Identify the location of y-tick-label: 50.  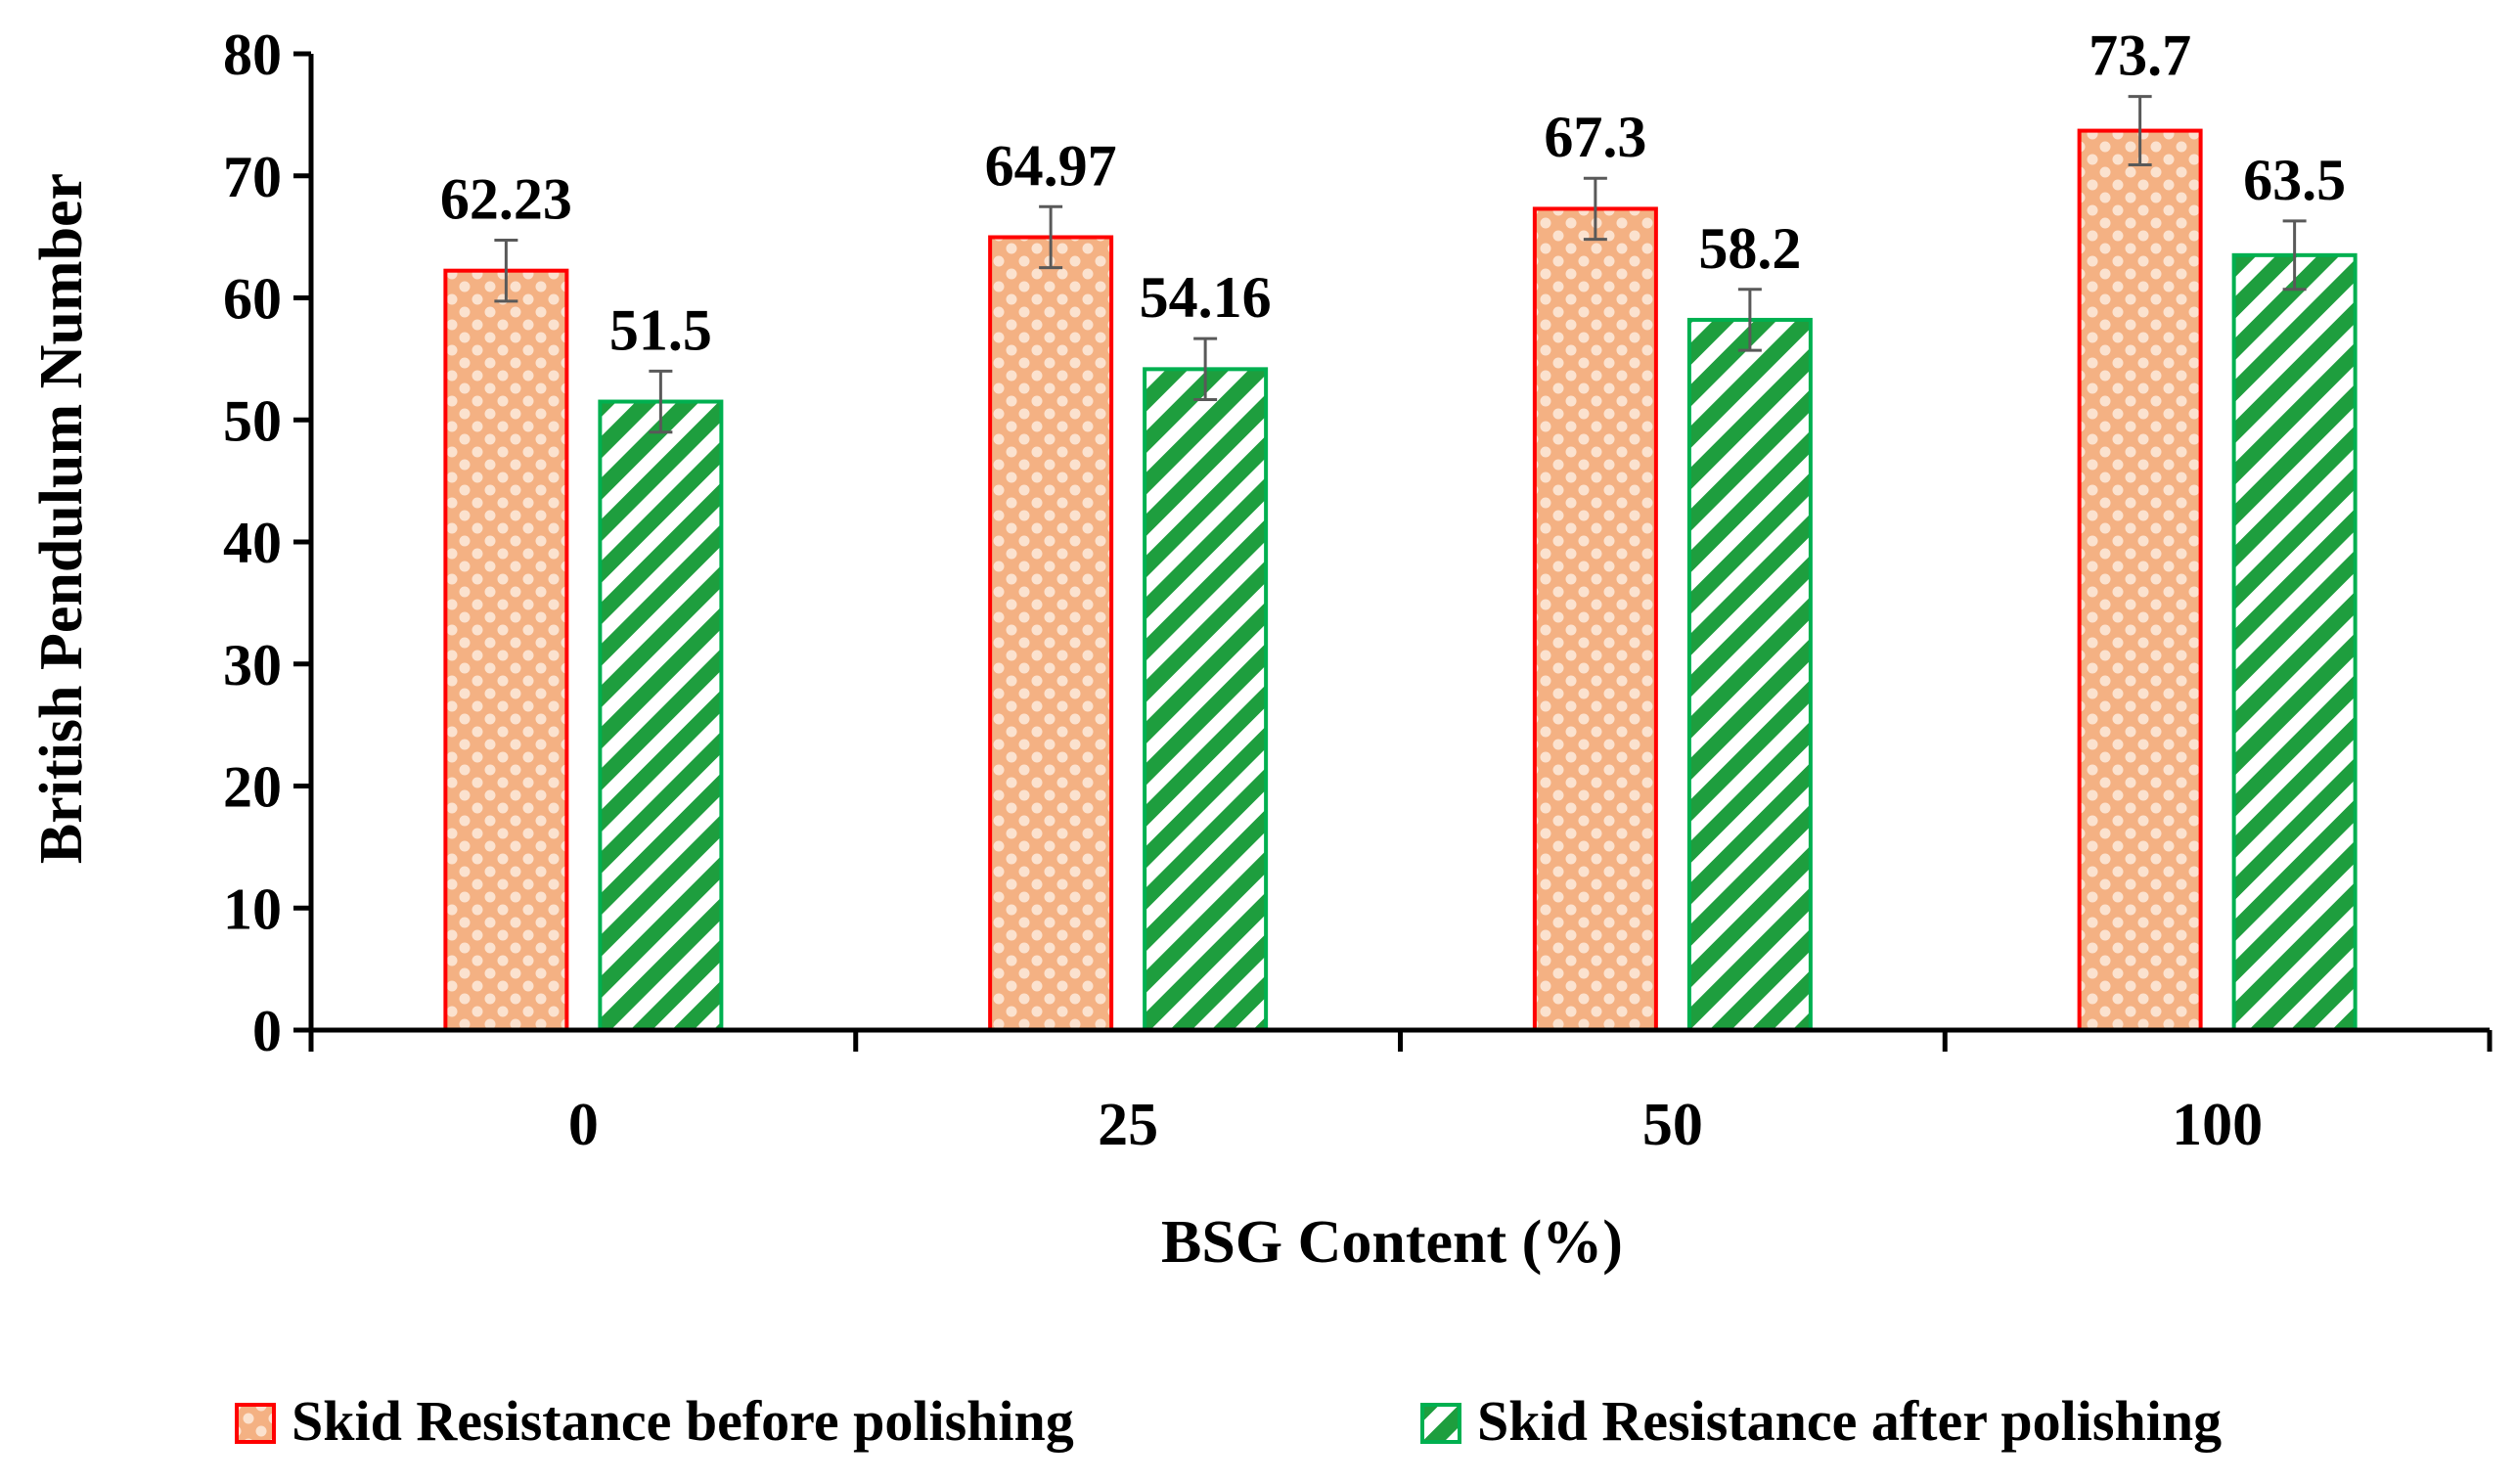
(253, 420).